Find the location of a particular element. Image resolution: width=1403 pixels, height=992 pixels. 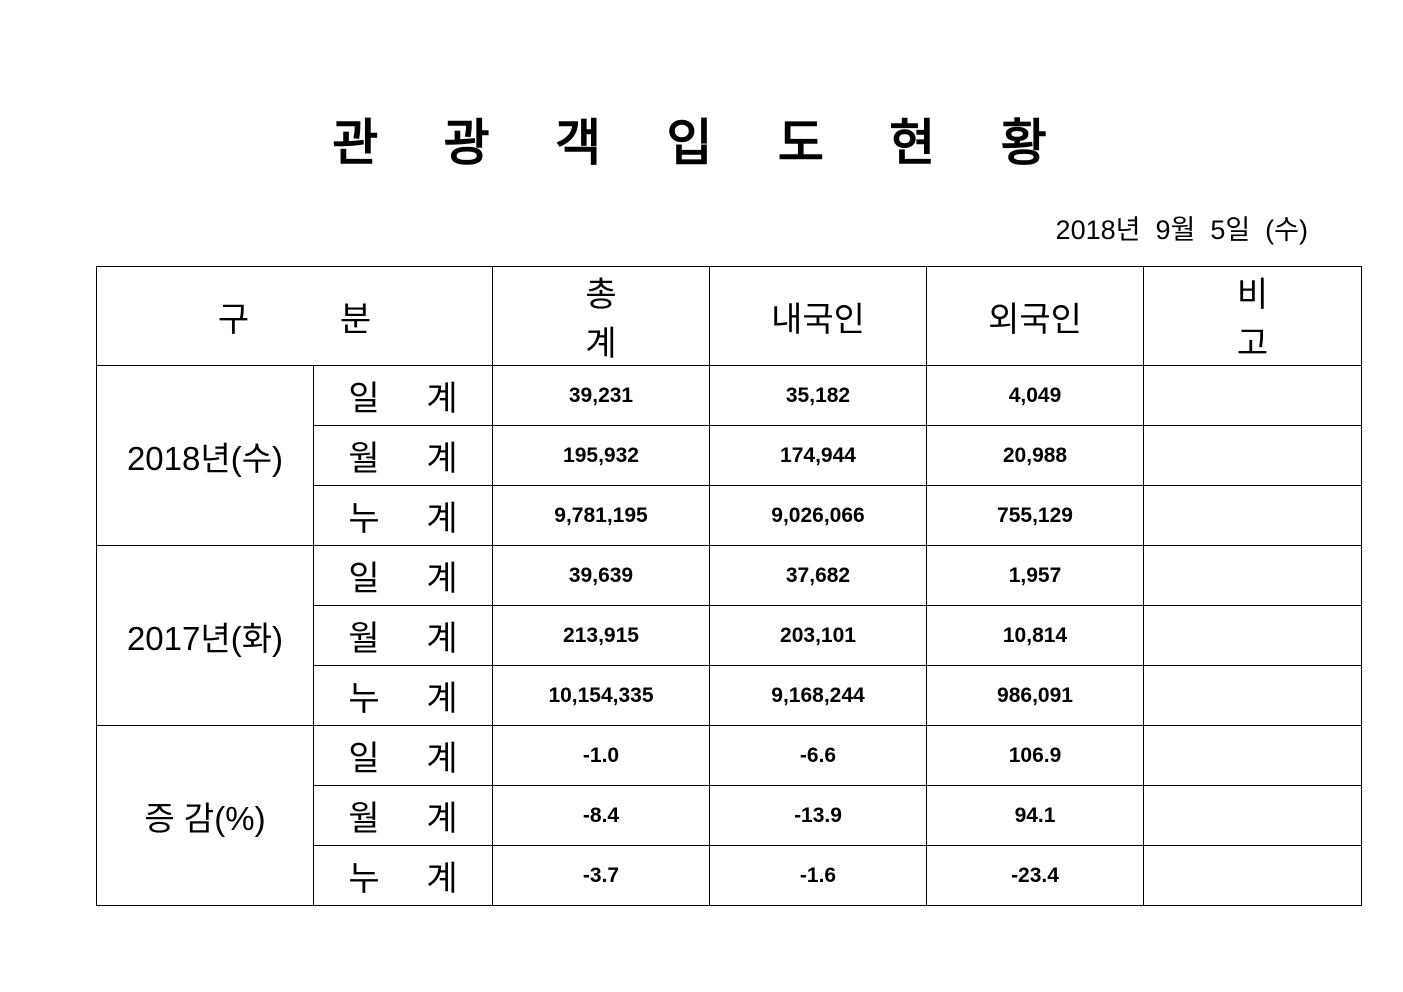

header-domestic: 내국인 is located at coordinates (818, 316).